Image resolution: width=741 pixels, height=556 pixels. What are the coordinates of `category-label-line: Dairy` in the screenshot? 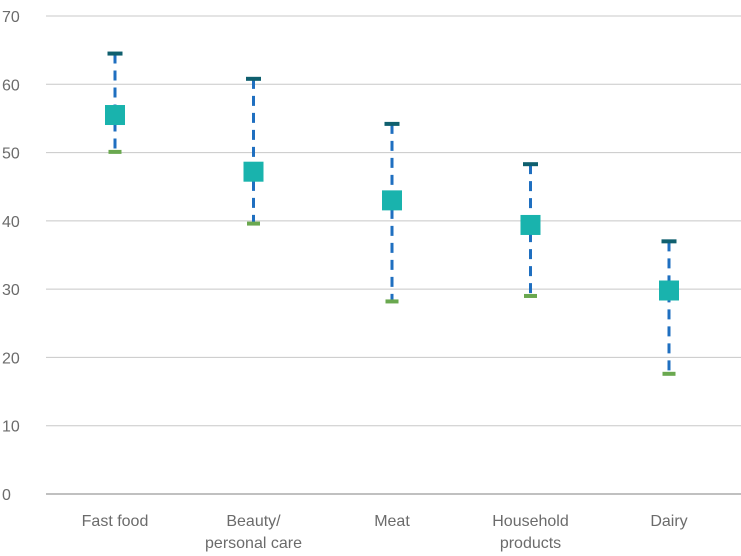 It's located at (668, 521).